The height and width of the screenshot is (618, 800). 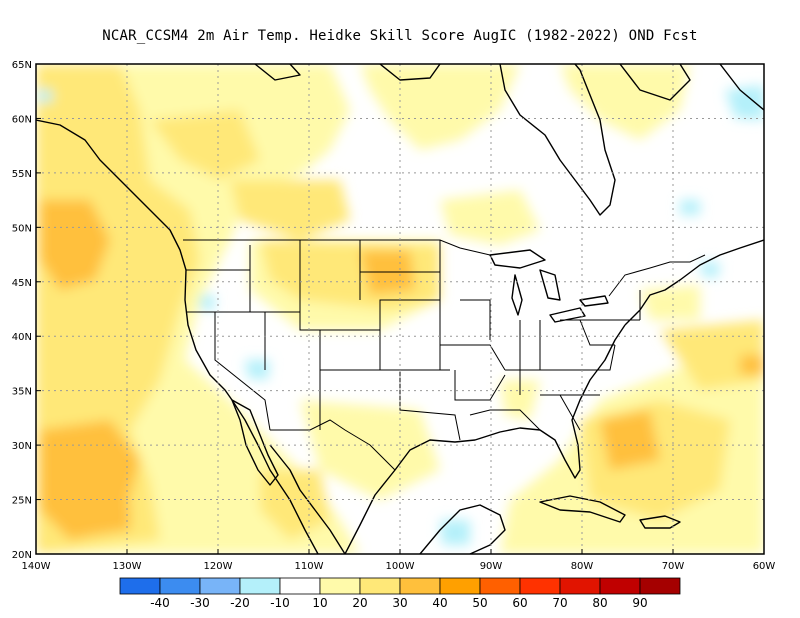 What do you see at coordinates (639, 603) in the screenshot?
I see `colorbar-label: 90` at bounding box center [639, 603].